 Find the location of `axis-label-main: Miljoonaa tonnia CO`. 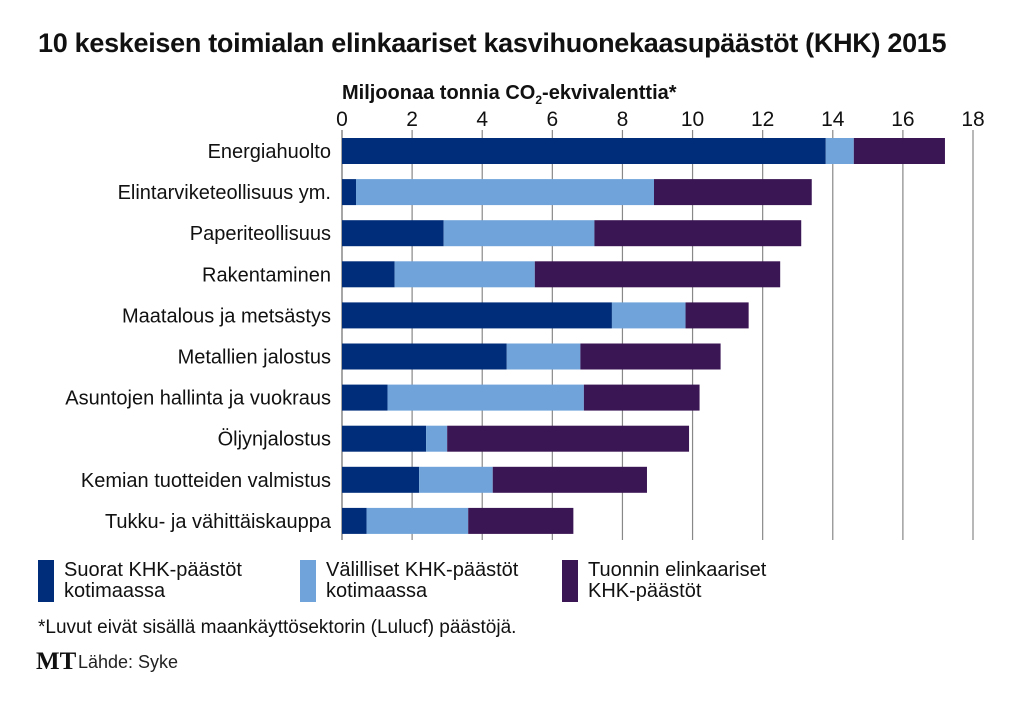

axis-label-main: Miljoonaa tonnia CO is located at coordinates (439, 93).